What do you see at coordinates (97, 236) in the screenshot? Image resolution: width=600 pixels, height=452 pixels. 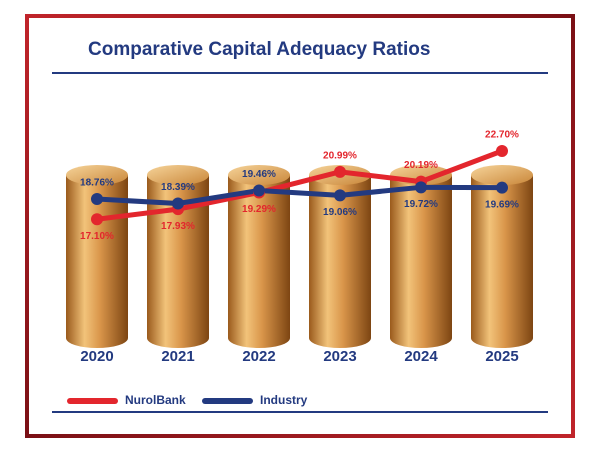 I see `value-label: 17.10%` at bounding box center [97, 236].